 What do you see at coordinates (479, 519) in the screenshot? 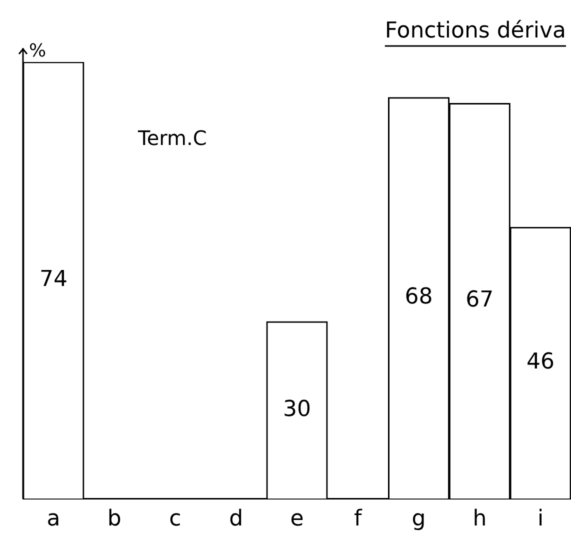
I see `x-tick-label: h` at bounding box center [479, 519].